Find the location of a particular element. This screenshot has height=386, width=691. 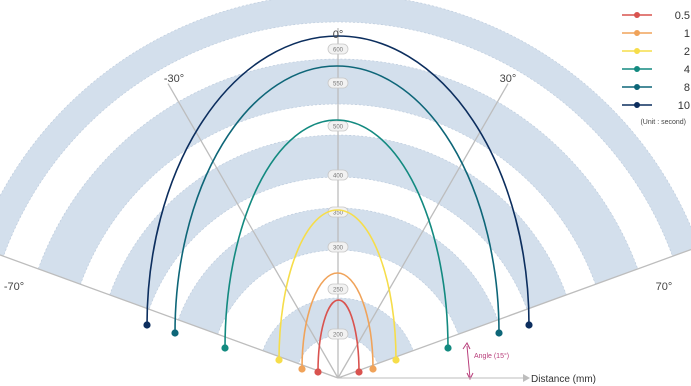

ring-label-text: 400 is located at coordinates (338, 177).